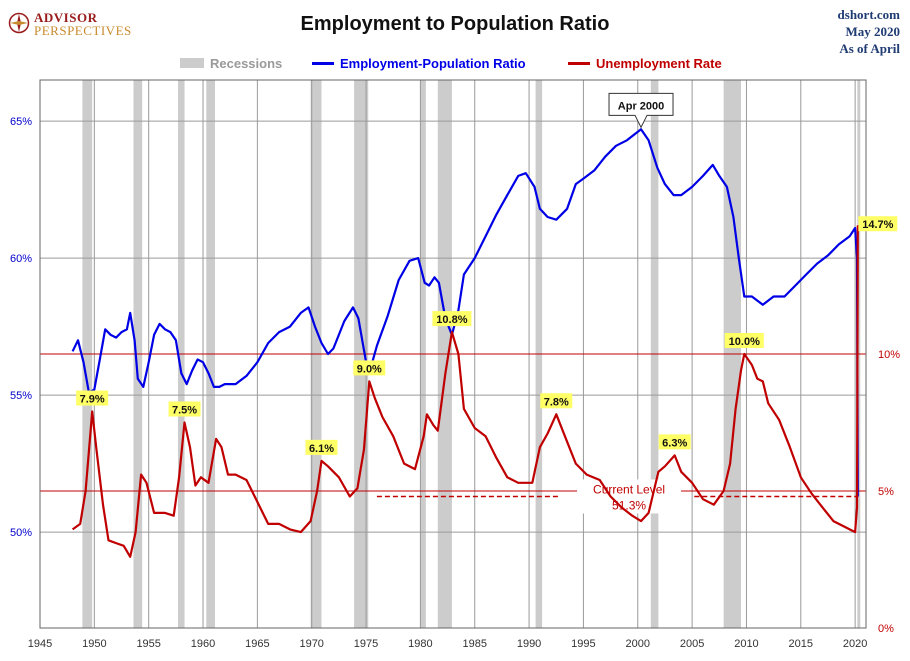  What do you see at coordinates (638, 644) in the screenshot?
I see `x-tick-label: 2000` at bounding box center [638, 644].